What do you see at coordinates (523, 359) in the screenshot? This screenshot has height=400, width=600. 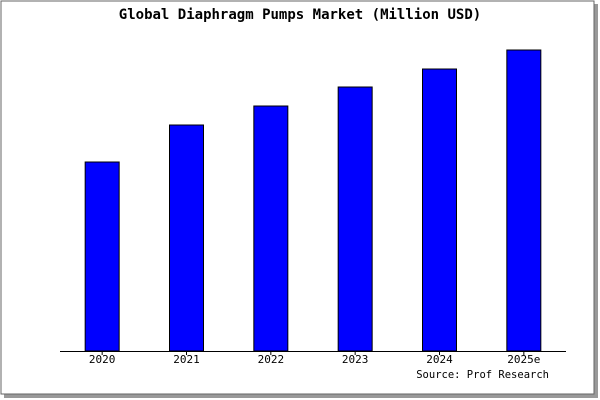 I see `x-tick-label: 2025e` at bounding box center [523, 359].